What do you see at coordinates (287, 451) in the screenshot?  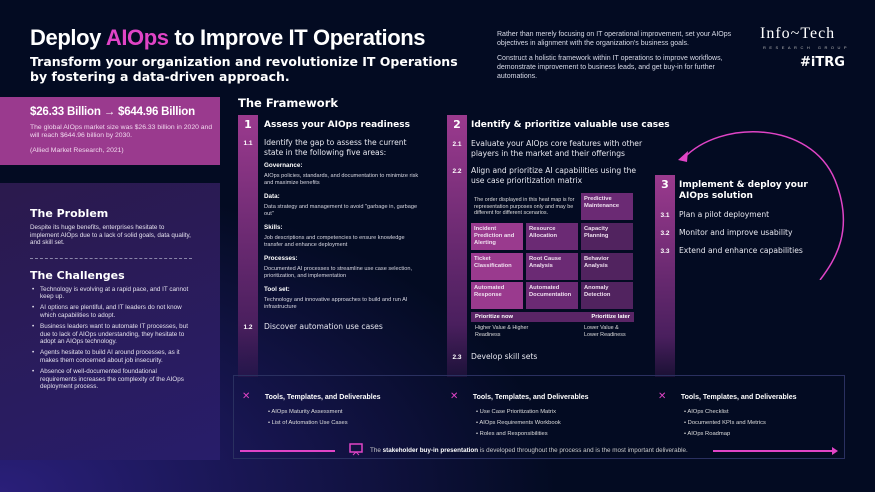 I see `footer-line-left` at bounding box center [287, 451].